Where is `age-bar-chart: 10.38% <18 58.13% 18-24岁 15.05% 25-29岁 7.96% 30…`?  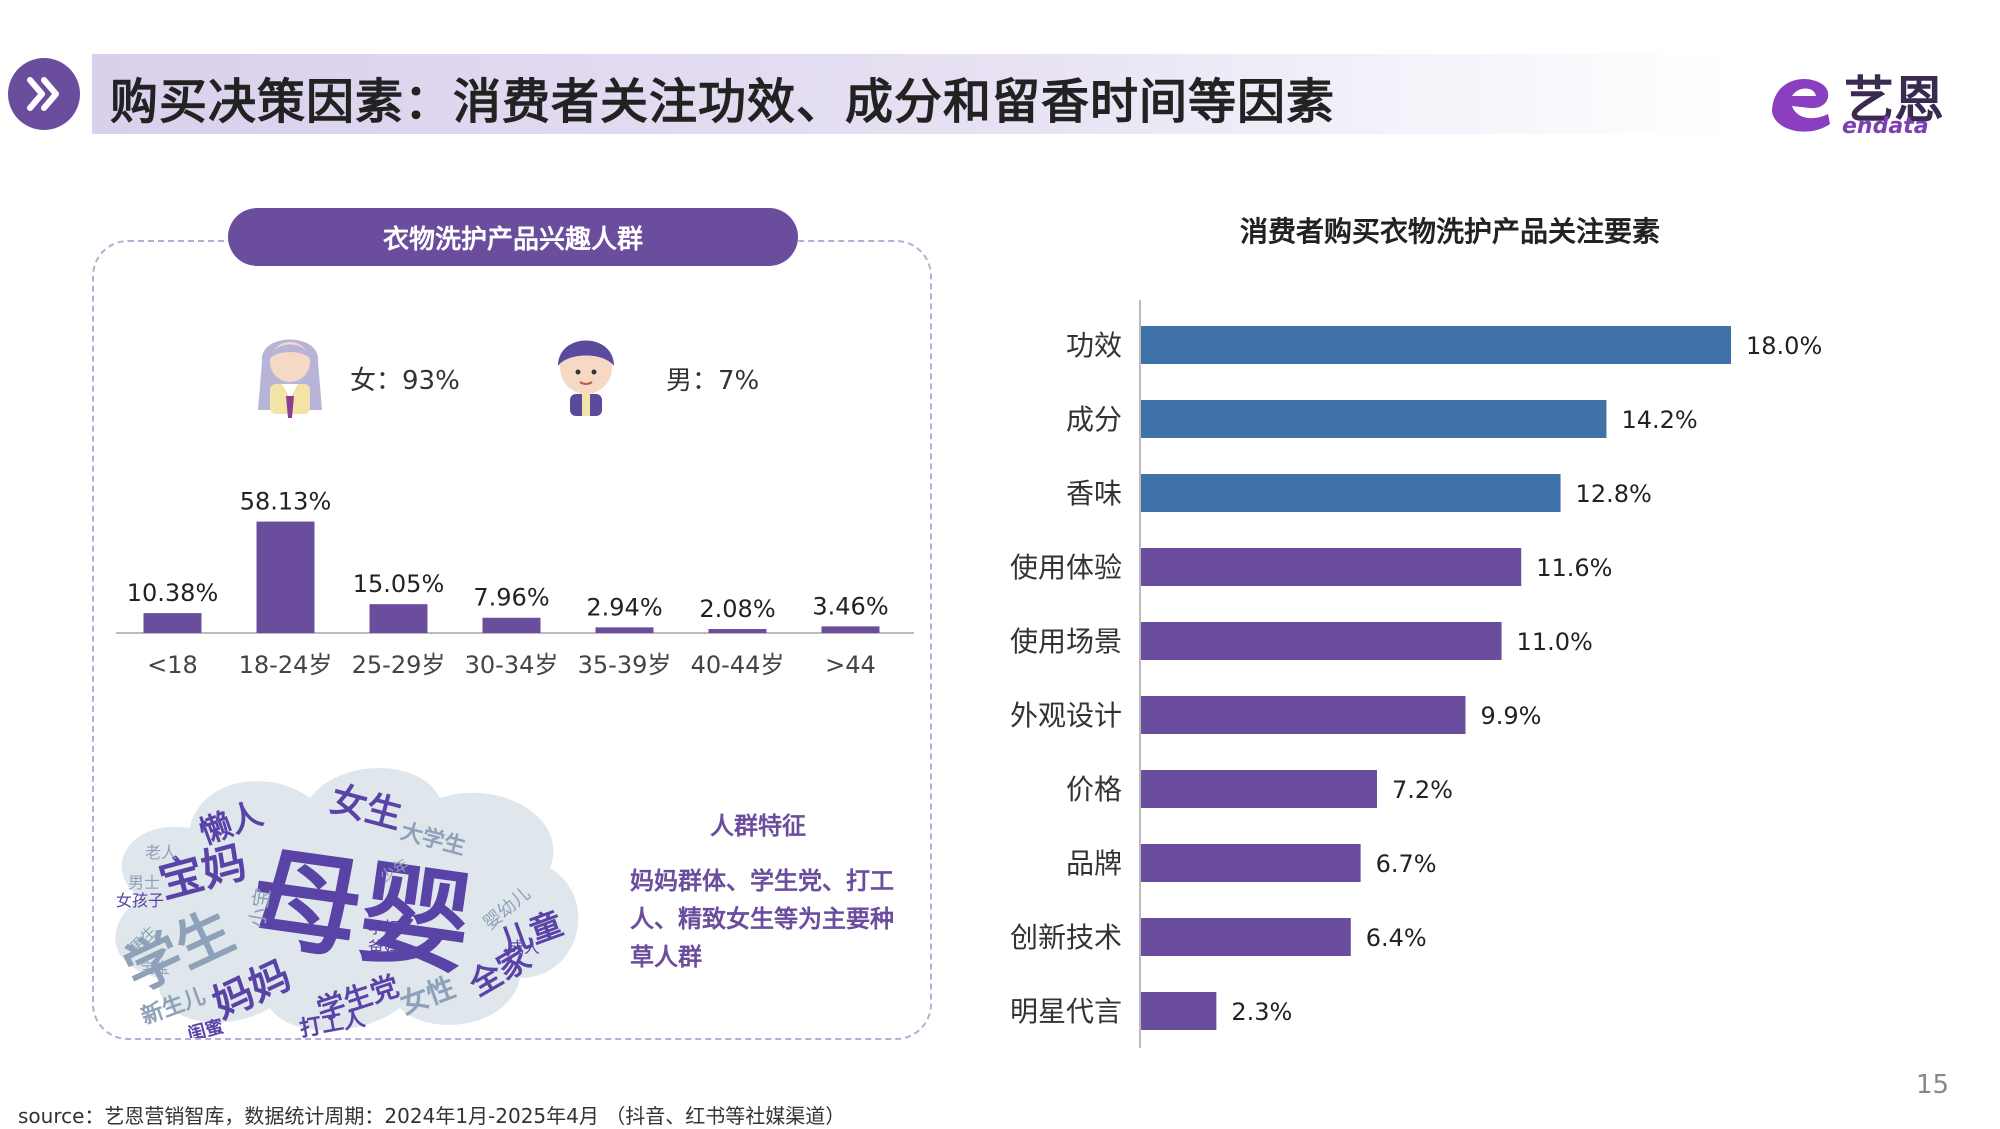 age-bar-chart: 10.38% <18 58.13% 18-24岁 15.05% 25-29岁 7.96% 30… is located at coordinates (515, 583).